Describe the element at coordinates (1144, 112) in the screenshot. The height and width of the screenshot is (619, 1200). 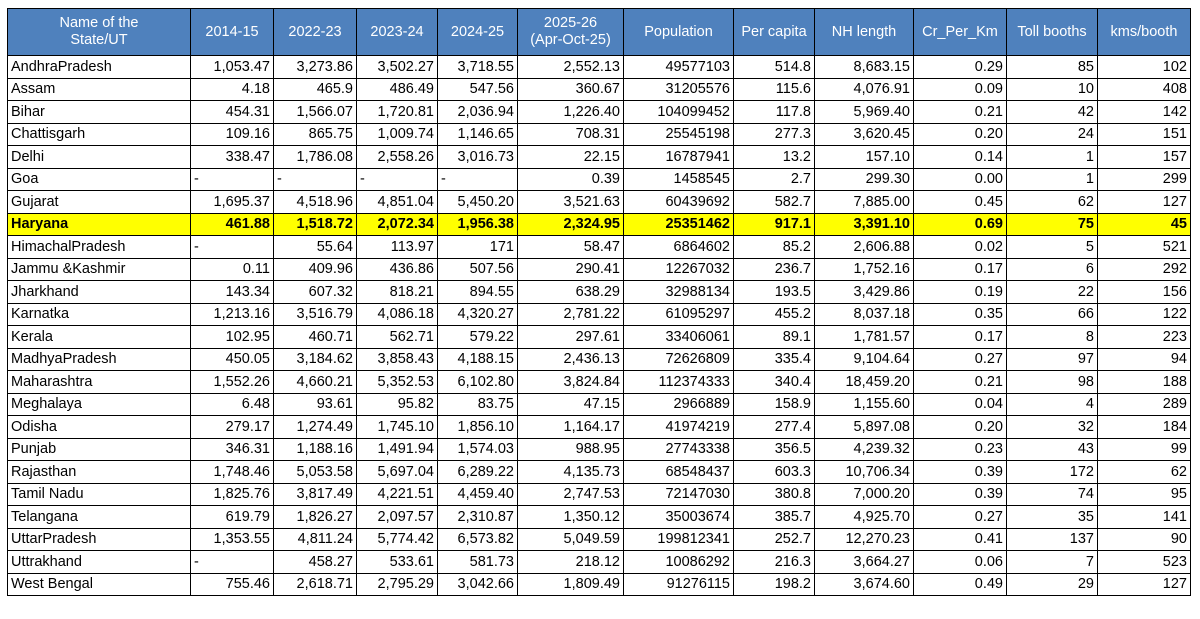
I see `value-cell: 142` at that location.